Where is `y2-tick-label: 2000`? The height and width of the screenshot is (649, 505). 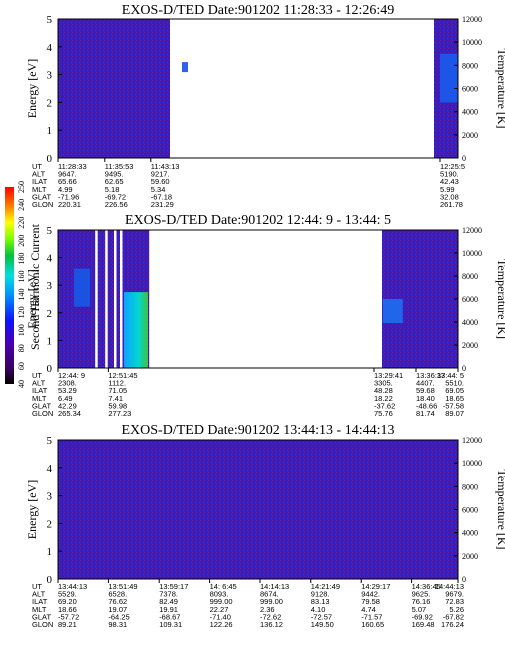 y2-tick-label: 2000 is located at coordinates (470, 345).